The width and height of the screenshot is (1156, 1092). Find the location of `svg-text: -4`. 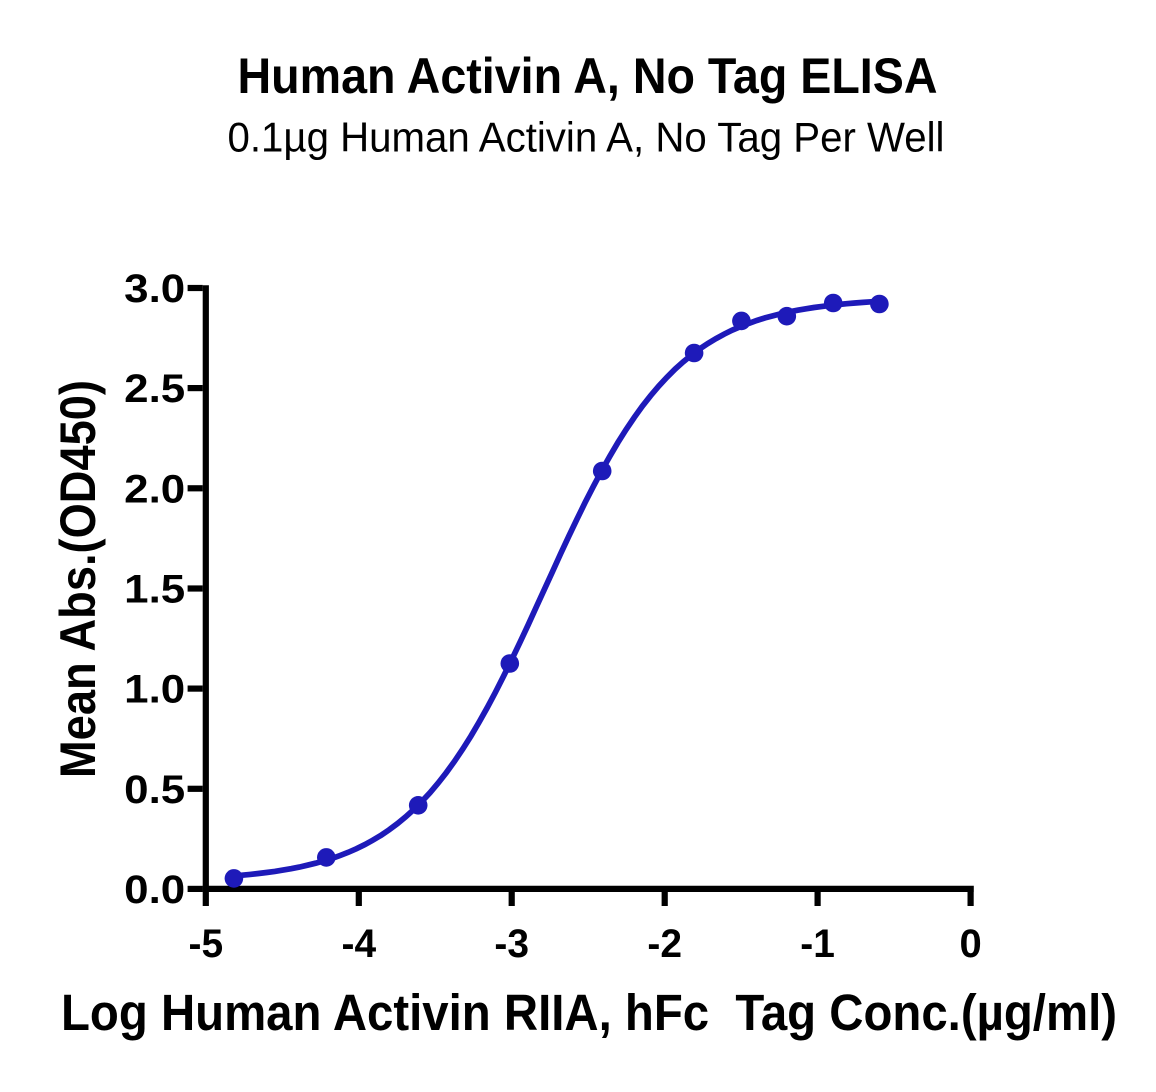

svg-text: -4 is located at coordinates (359, 944).